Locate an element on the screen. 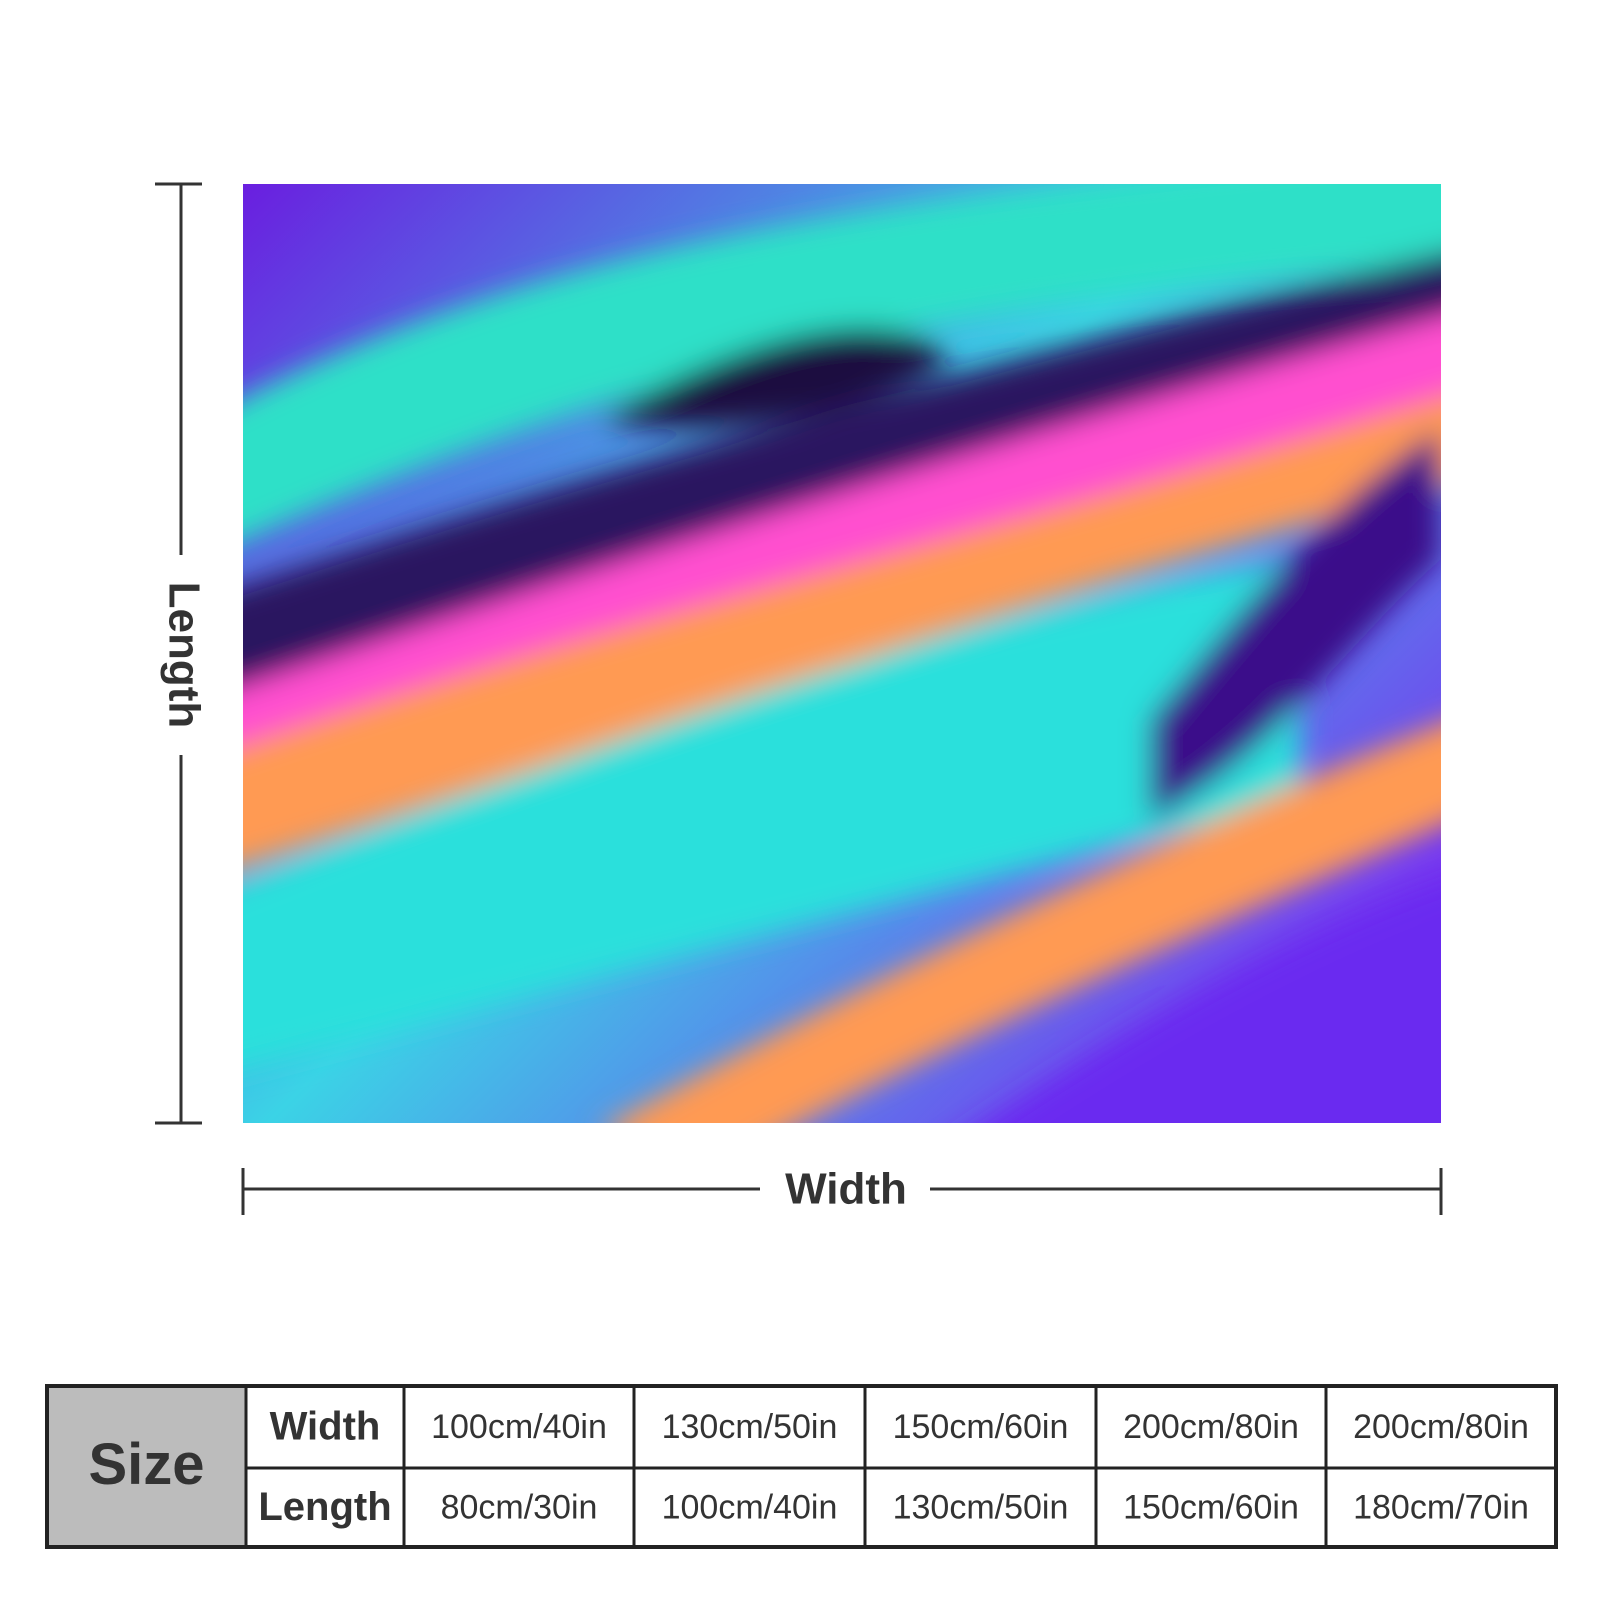 Image resolution: width=1600 pixels, height=1600 pixels. size-header-cell is located at coordinates (146, 1466).